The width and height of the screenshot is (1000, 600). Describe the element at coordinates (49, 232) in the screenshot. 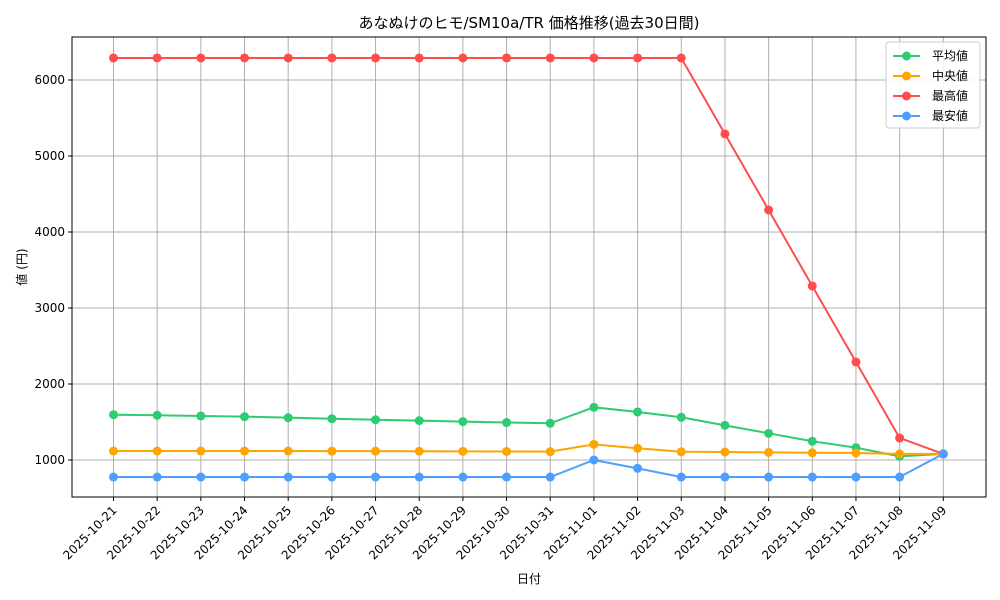

I see `y-tick-label: 4000` at that location.